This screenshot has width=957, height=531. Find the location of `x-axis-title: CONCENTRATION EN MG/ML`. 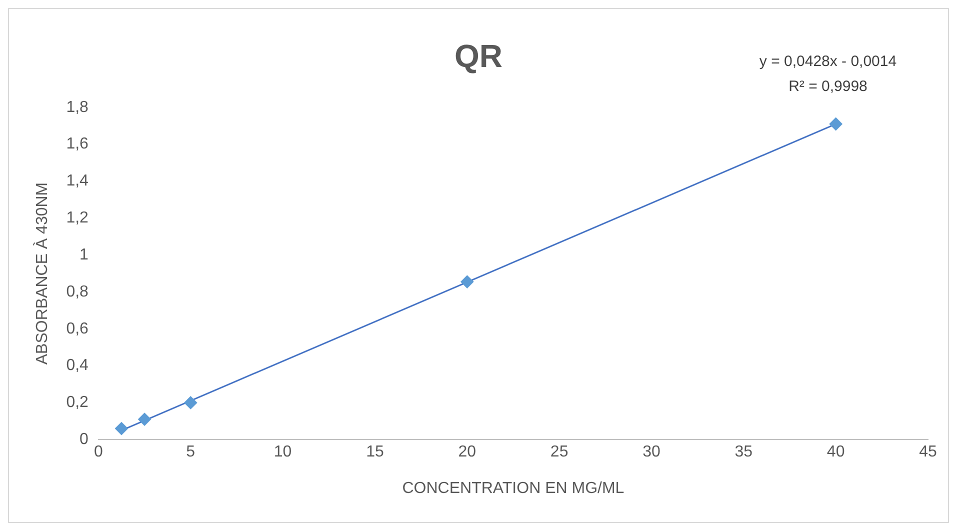

x-axis-title: CONCENTRATION EN MG/ML is located at coordinates (513, 488).